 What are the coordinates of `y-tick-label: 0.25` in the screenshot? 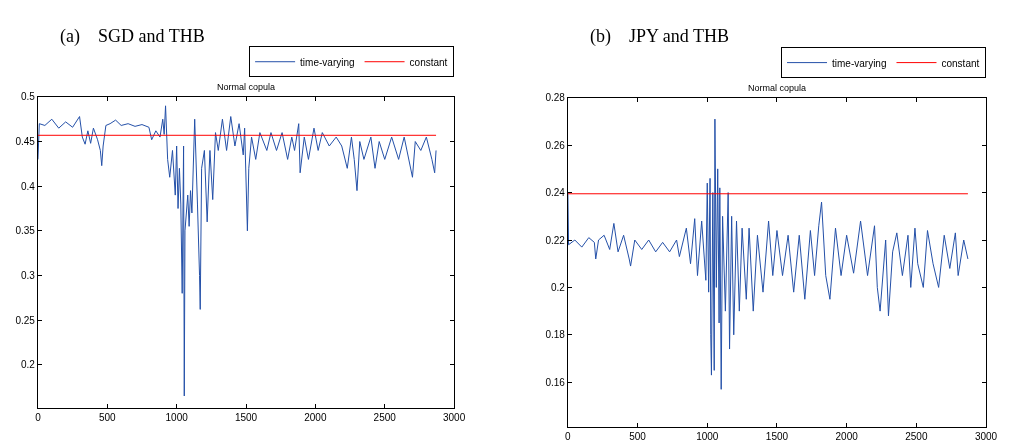 It's located at (25, 320).